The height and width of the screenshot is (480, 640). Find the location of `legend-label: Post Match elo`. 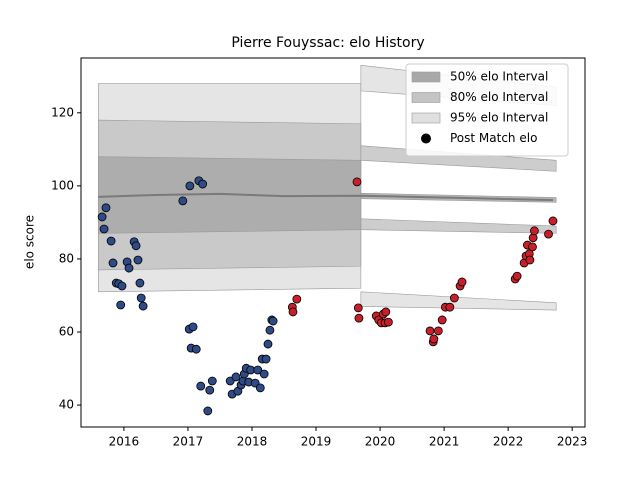

legend-label: Post Match elo is located at coordinates (493, 138).